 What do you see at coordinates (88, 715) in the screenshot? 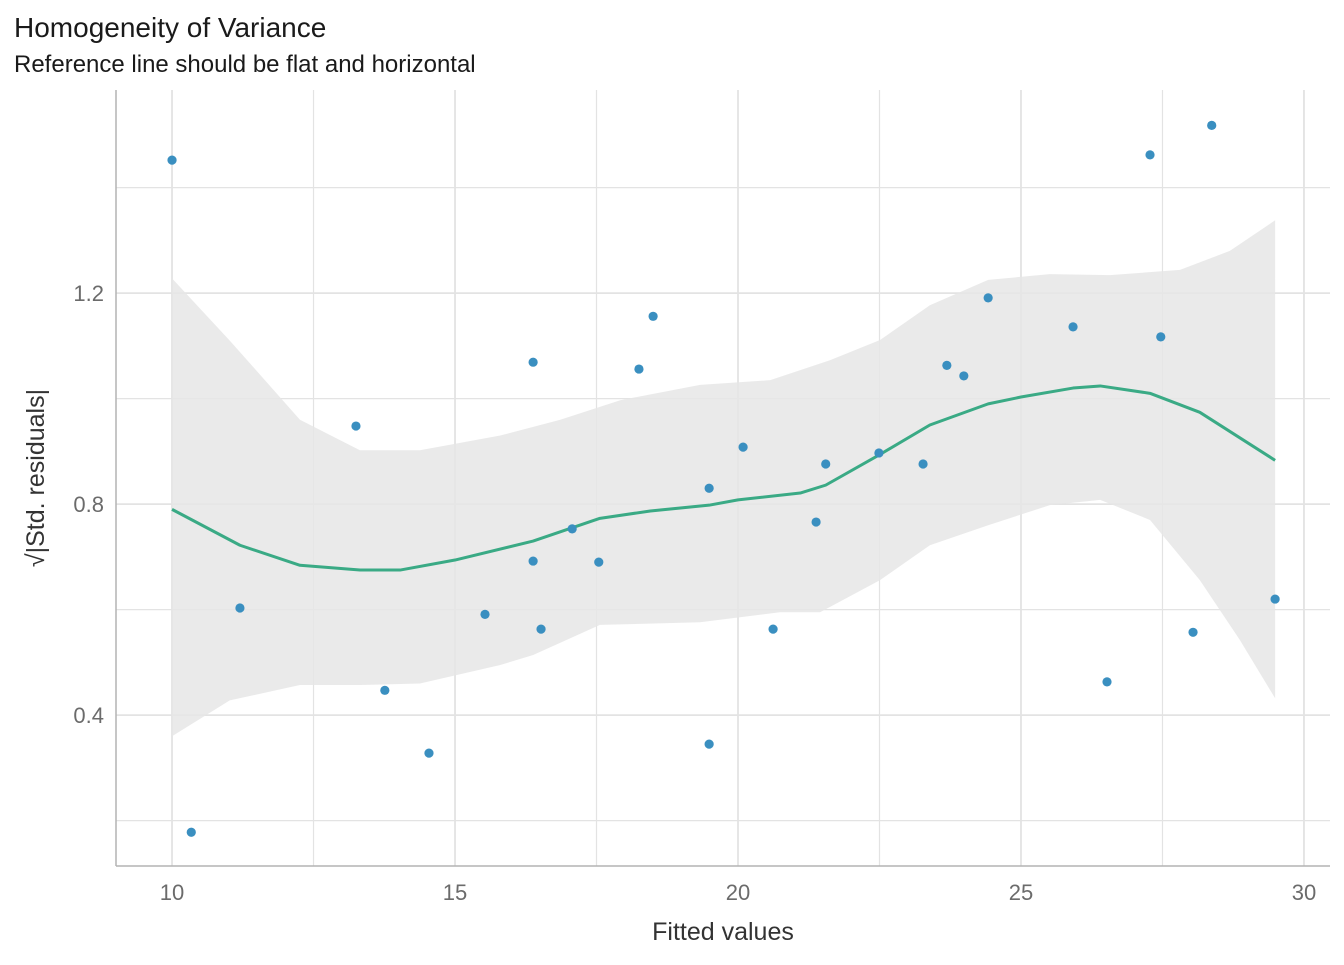
I see `y-tick-label: 0.4` at bounding box center [88, 715].